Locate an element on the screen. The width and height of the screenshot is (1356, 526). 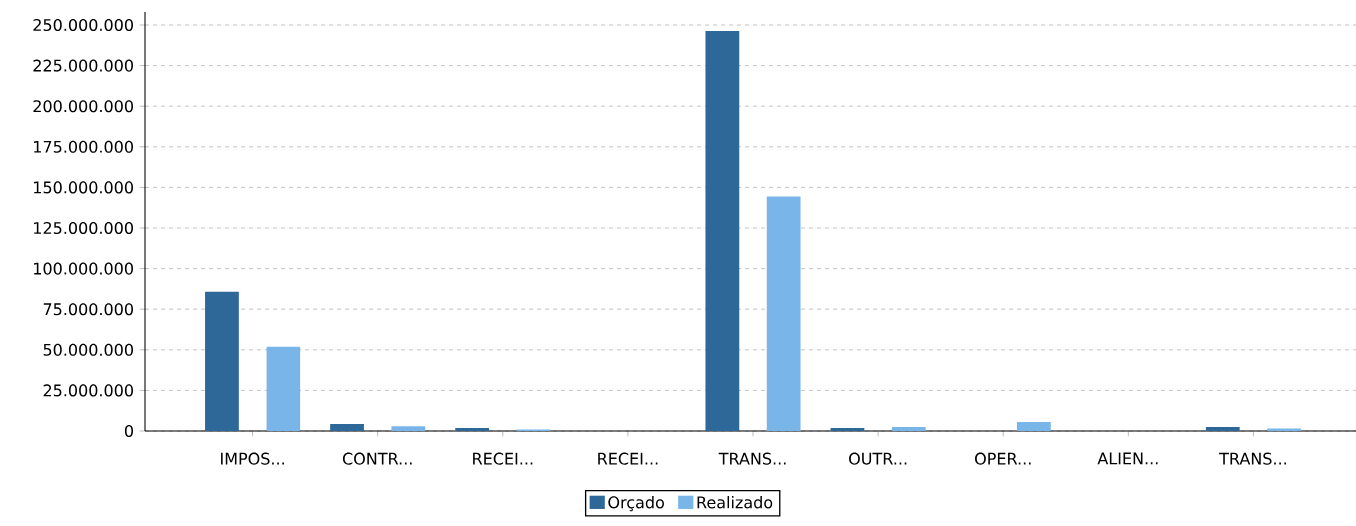
legend-label: Orçado is located at coordinates (636, 504).